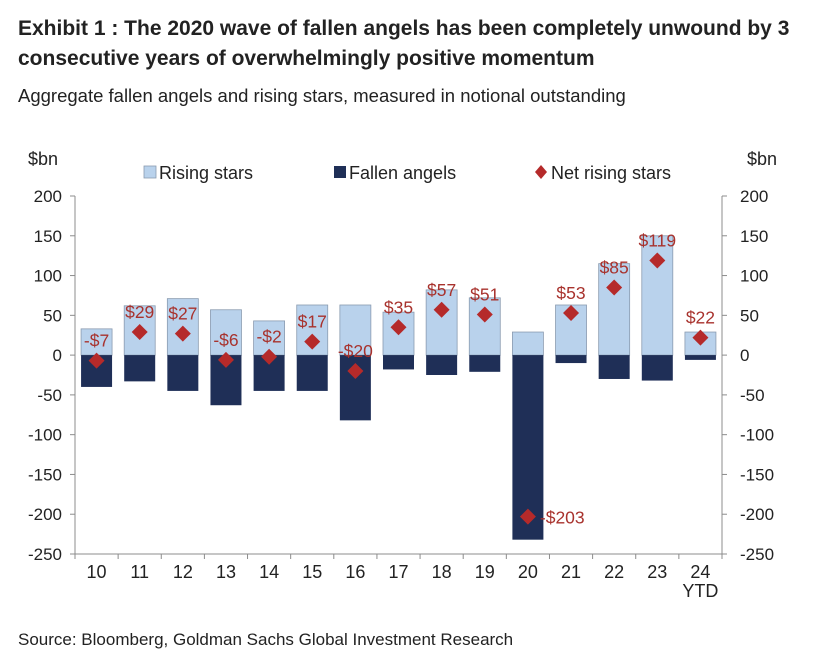  What do you see at coordinates (541, 172) in the screenshot?
I see `legend-net-marker` at bounding box center [541, 172].